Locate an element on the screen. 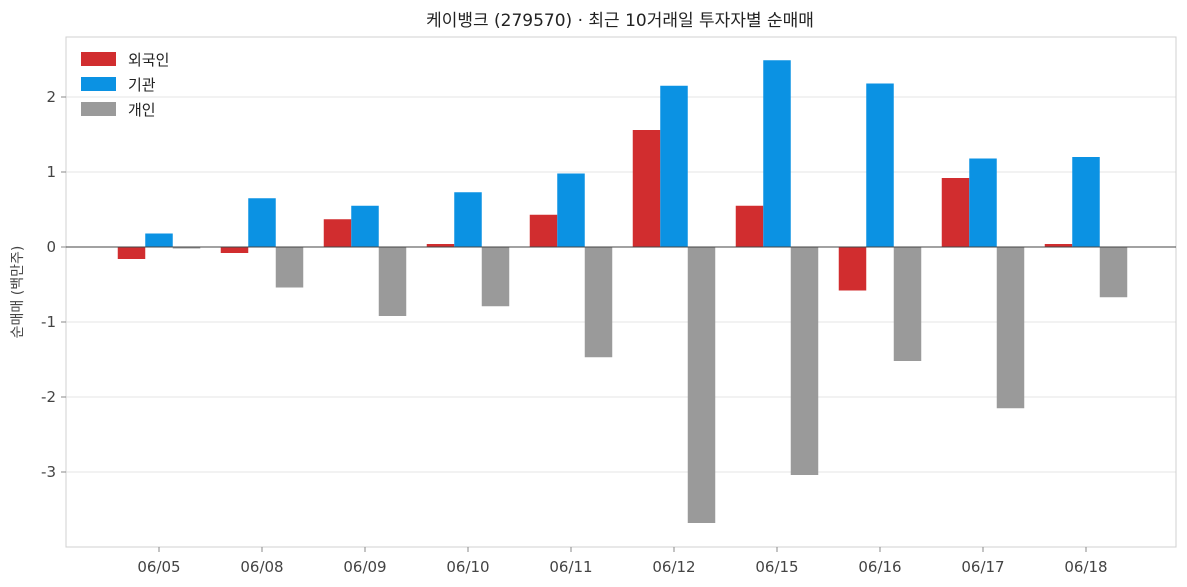 The height and width of the screenshot is (587, 1187). chart-title: 케이뱅크 (279570) · 최근 10거래일 투자자별 순매매 is located at coordinates (620, 21).